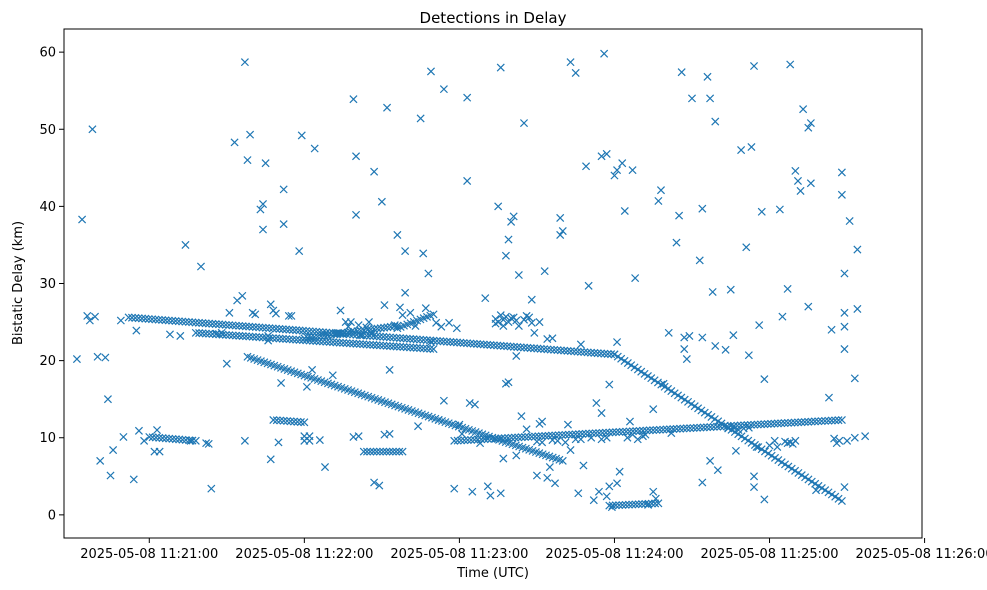 The height and width of the screenshot is (590, 987). I want to click on y-tick-label: 10, so click(47, 438).